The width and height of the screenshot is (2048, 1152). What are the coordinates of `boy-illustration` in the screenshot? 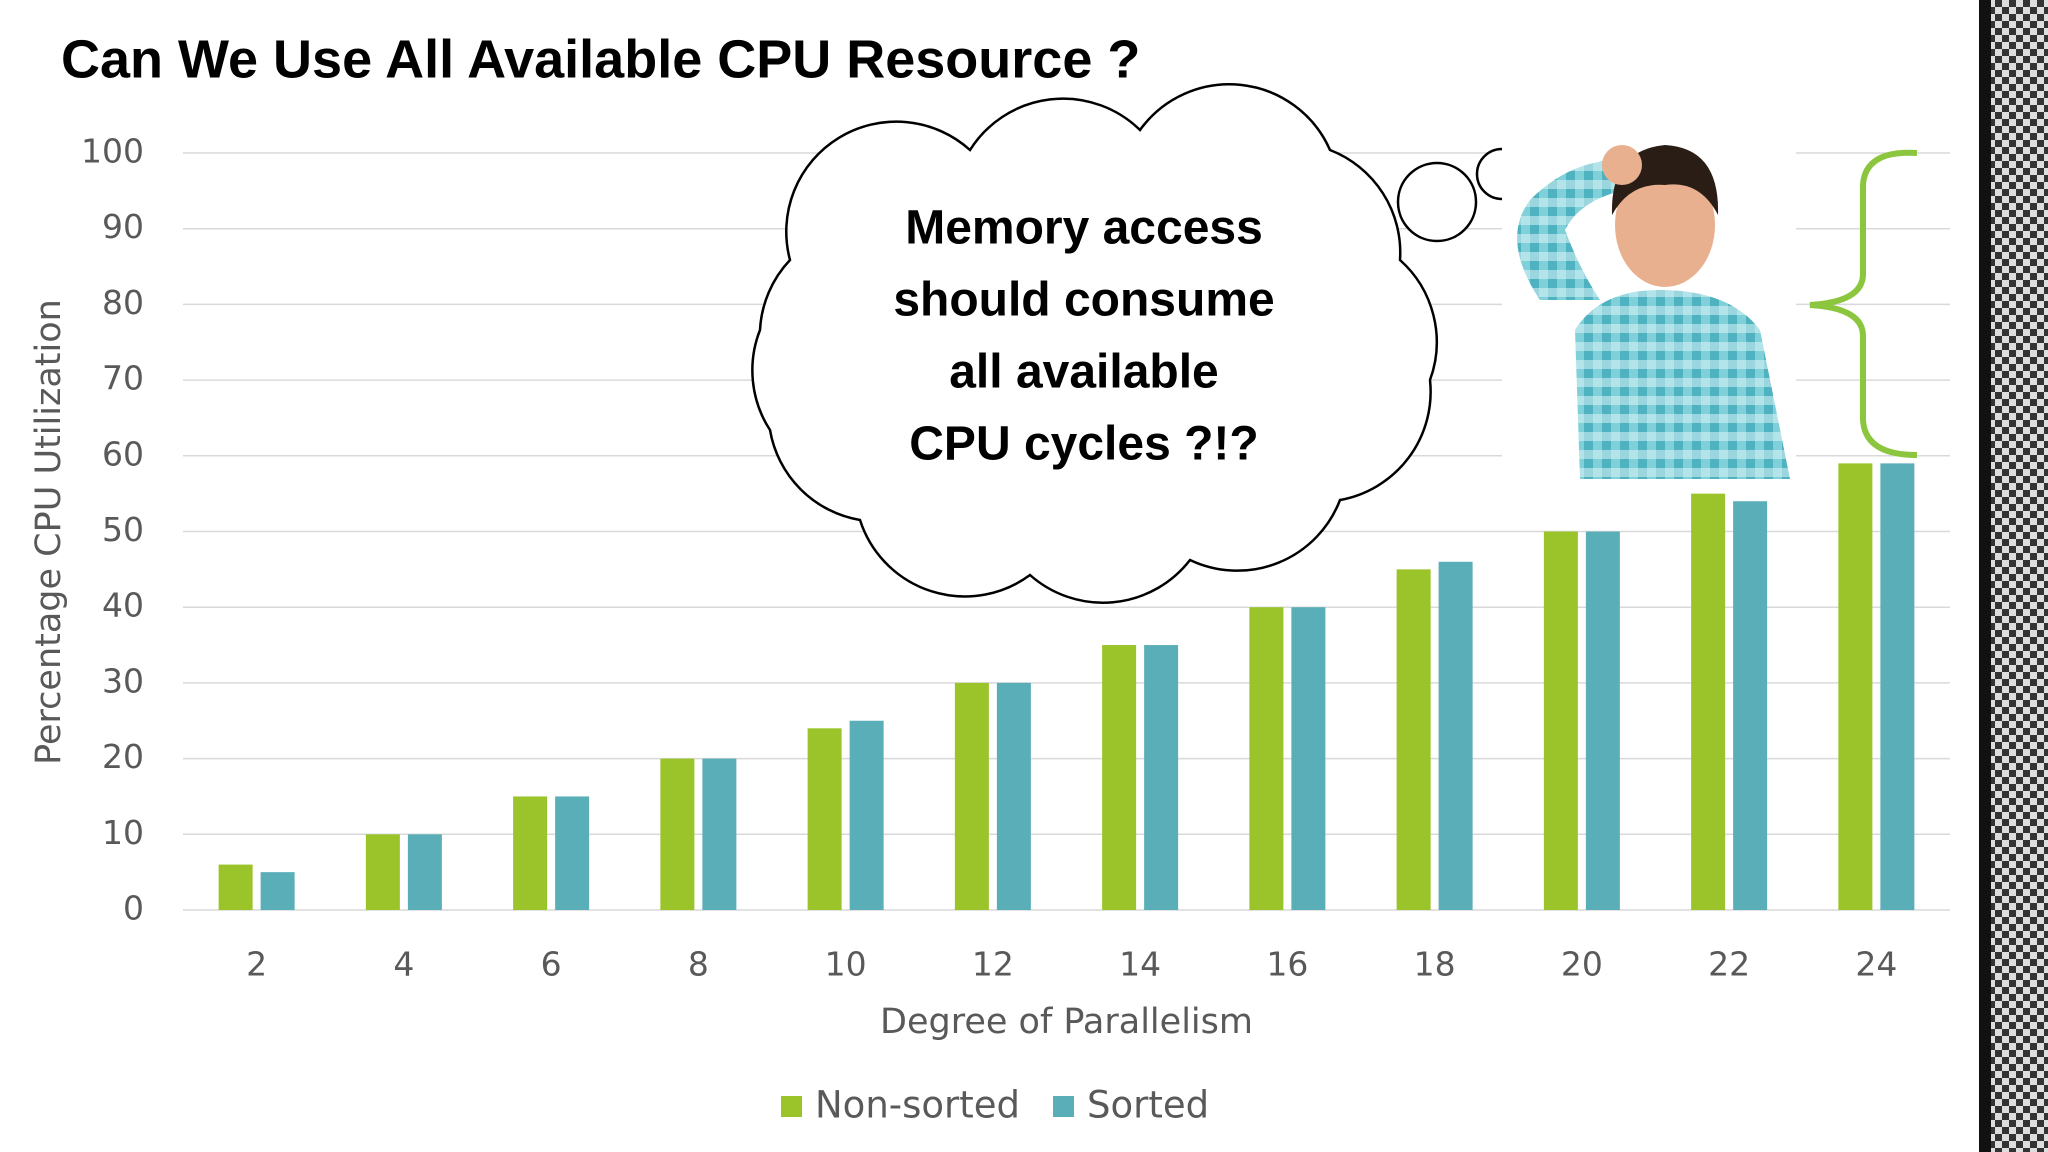 It's located at (1649, 308).